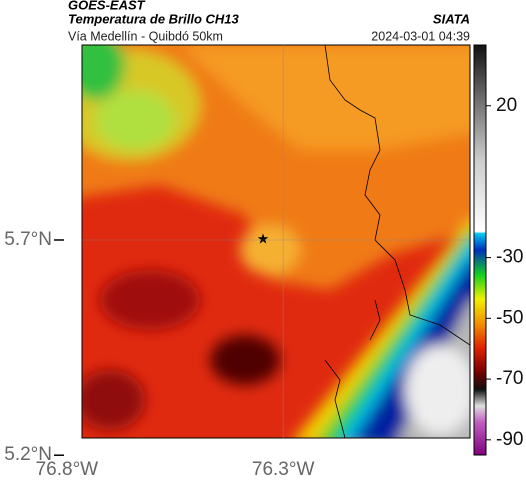 This screenshot has width=526, height=491. I want to click on source: SIATA, so click(451, 18).